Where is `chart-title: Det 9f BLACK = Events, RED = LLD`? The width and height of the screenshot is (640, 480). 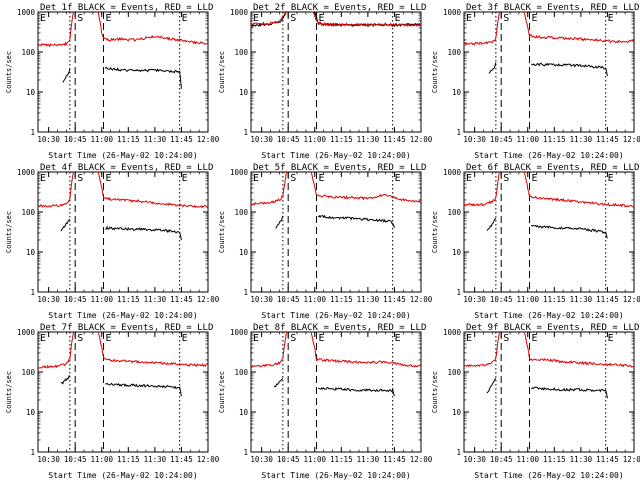
chart-title: Det 9f BLACK = Events, RED = LLD is located at coordinates (552, 328).